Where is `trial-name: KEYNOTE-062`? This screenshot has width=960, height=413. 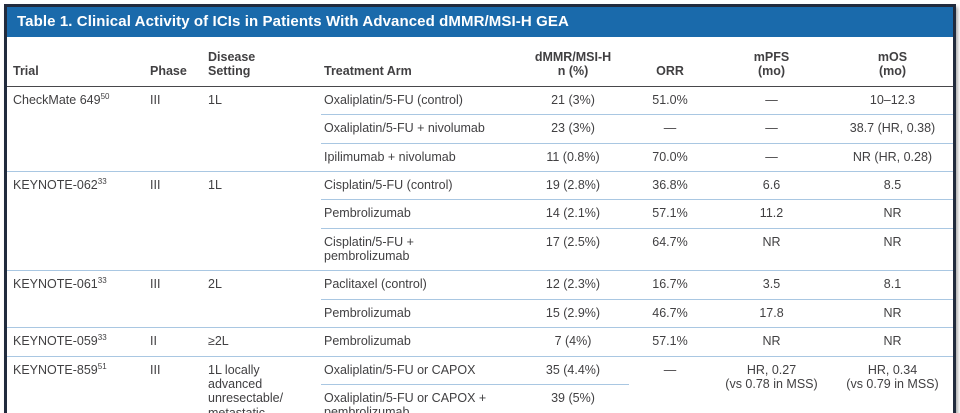 trial-name: KEYNOTE-062 is located at coordinates (55, 184).